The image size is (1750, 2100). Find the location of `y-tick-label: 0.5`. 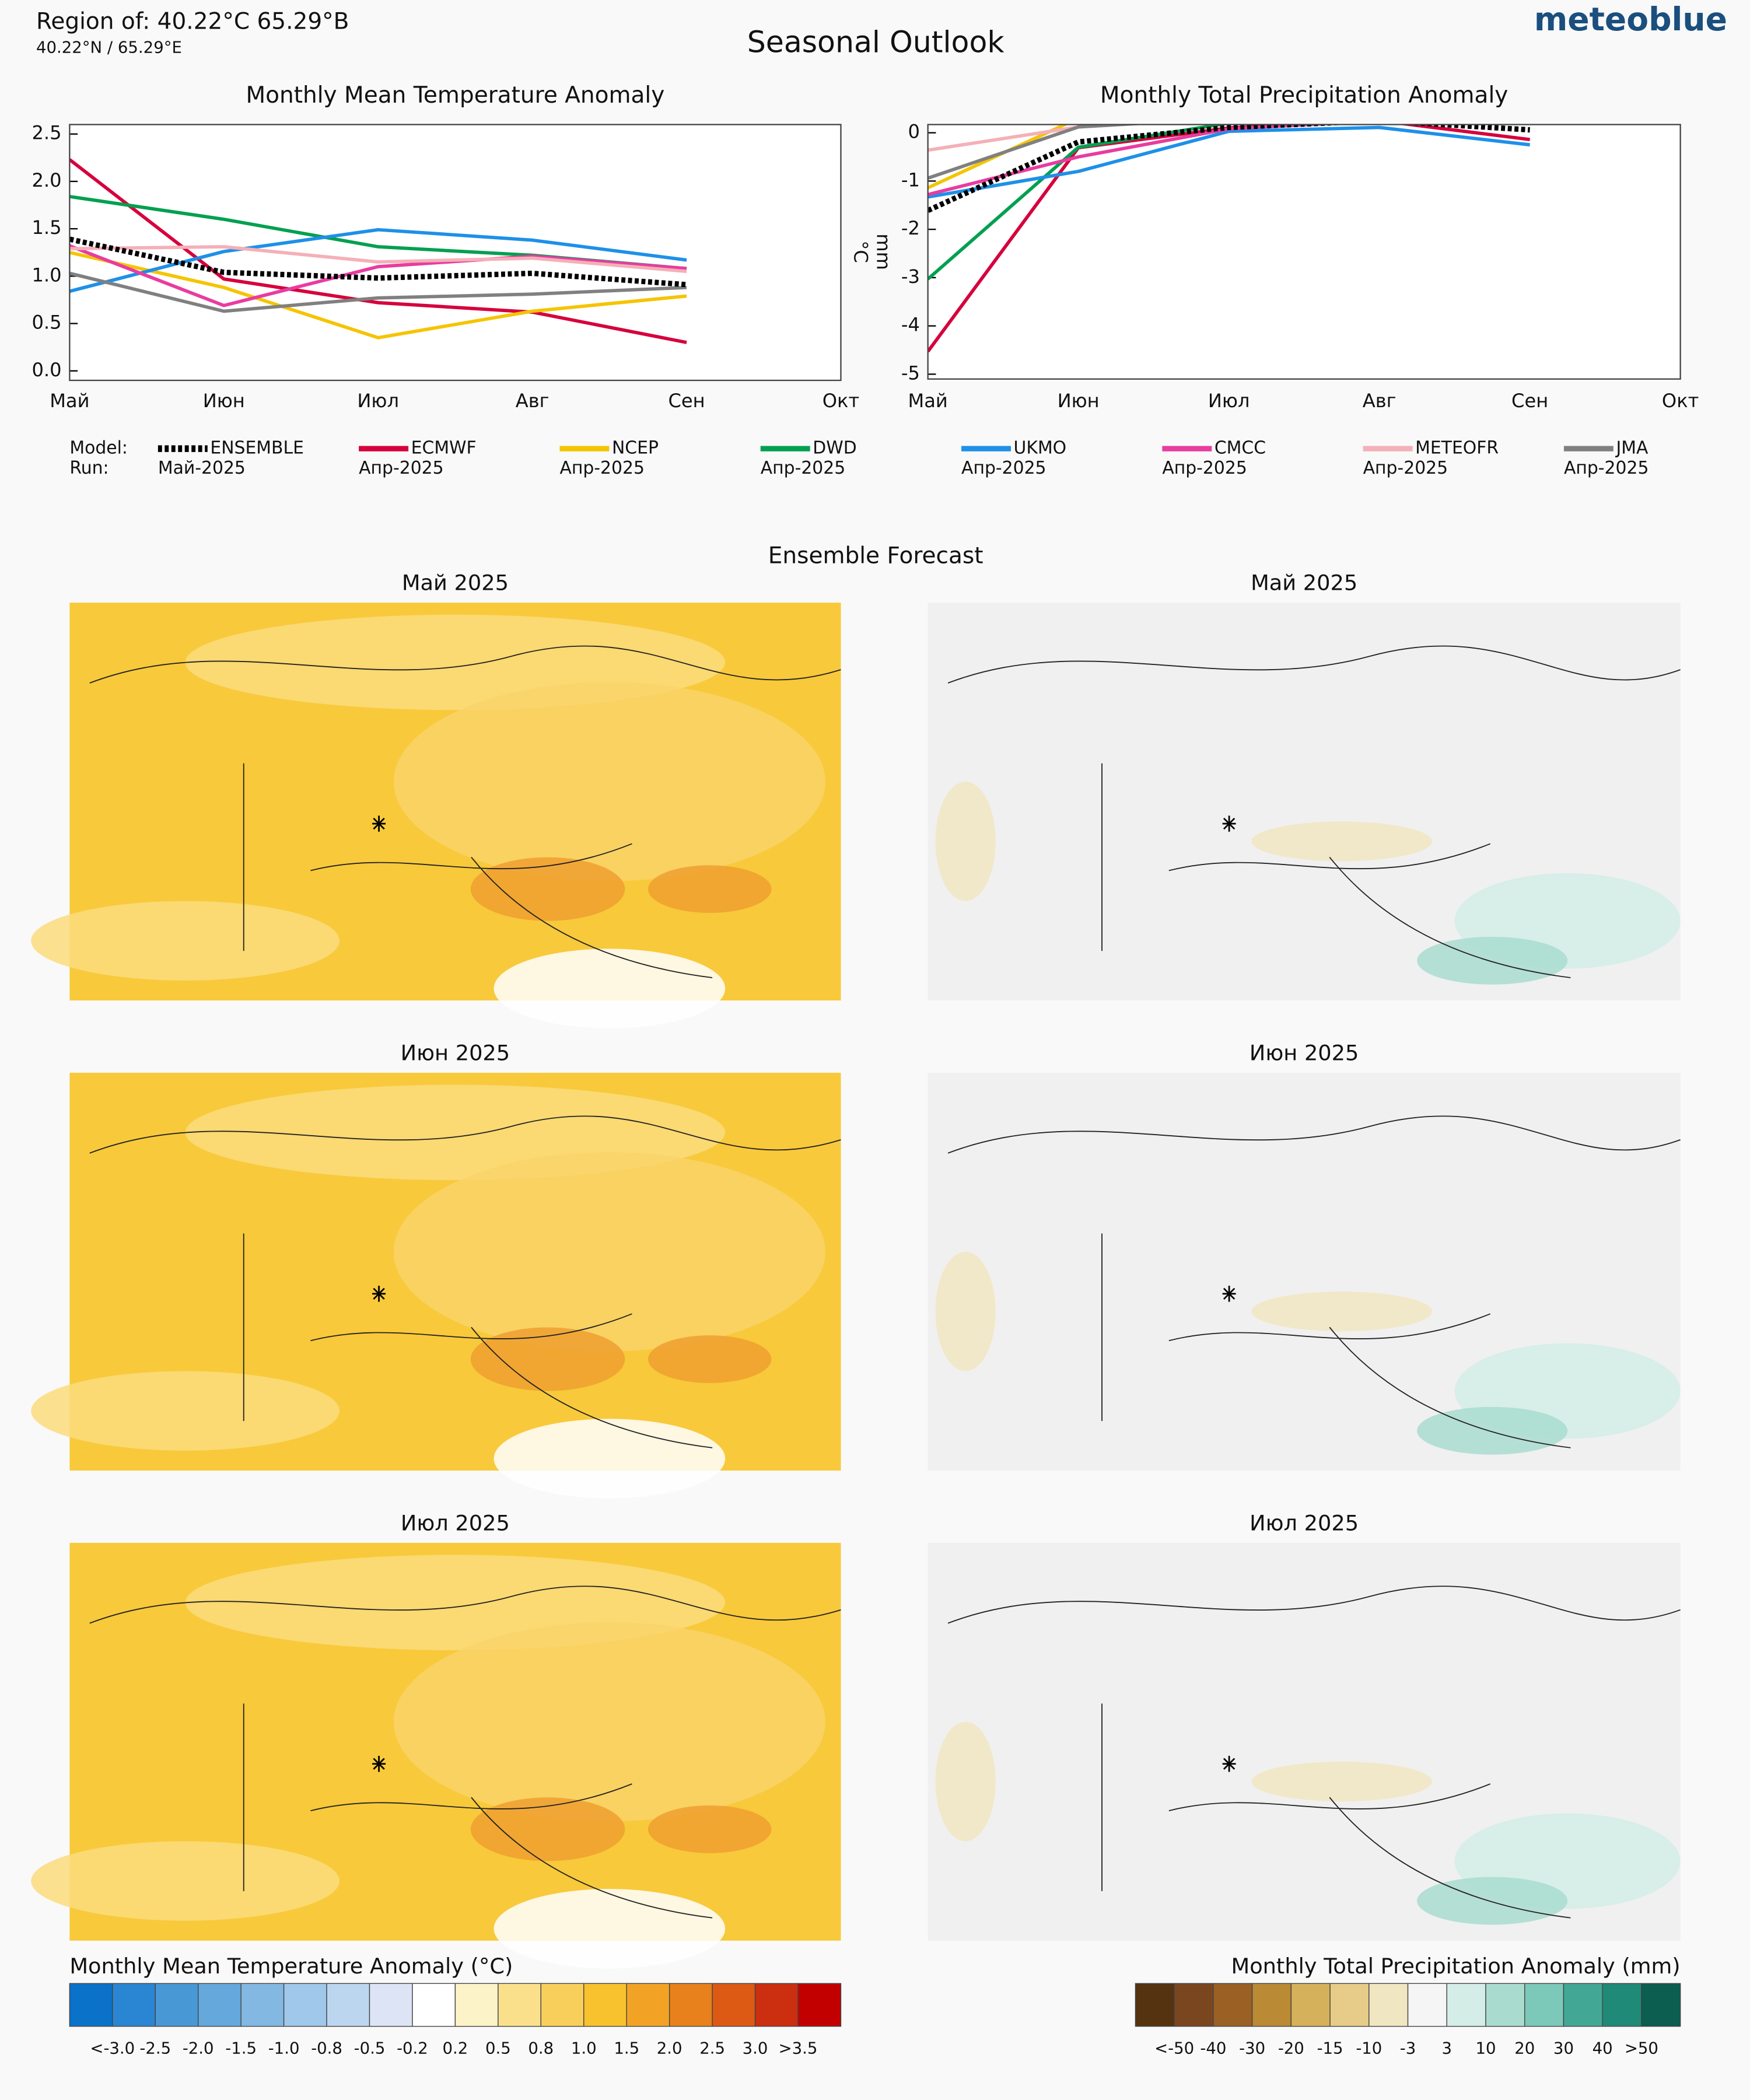

y-tick-label: 0.5 is located at coordinates (46, 323).